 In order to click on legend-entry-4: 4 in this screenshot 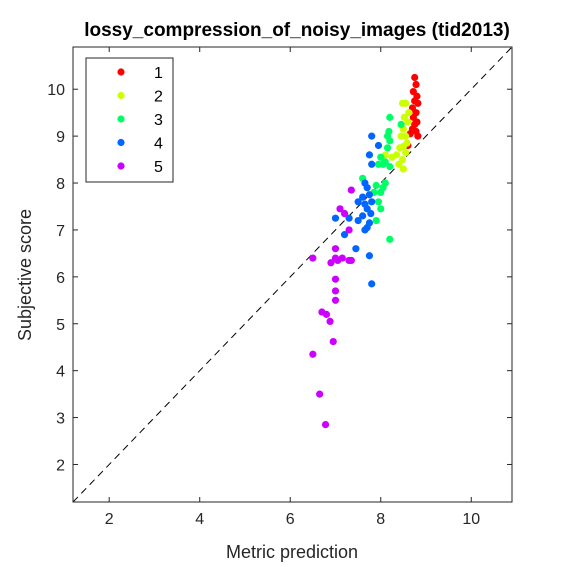, I will do `click(140, 144)`.